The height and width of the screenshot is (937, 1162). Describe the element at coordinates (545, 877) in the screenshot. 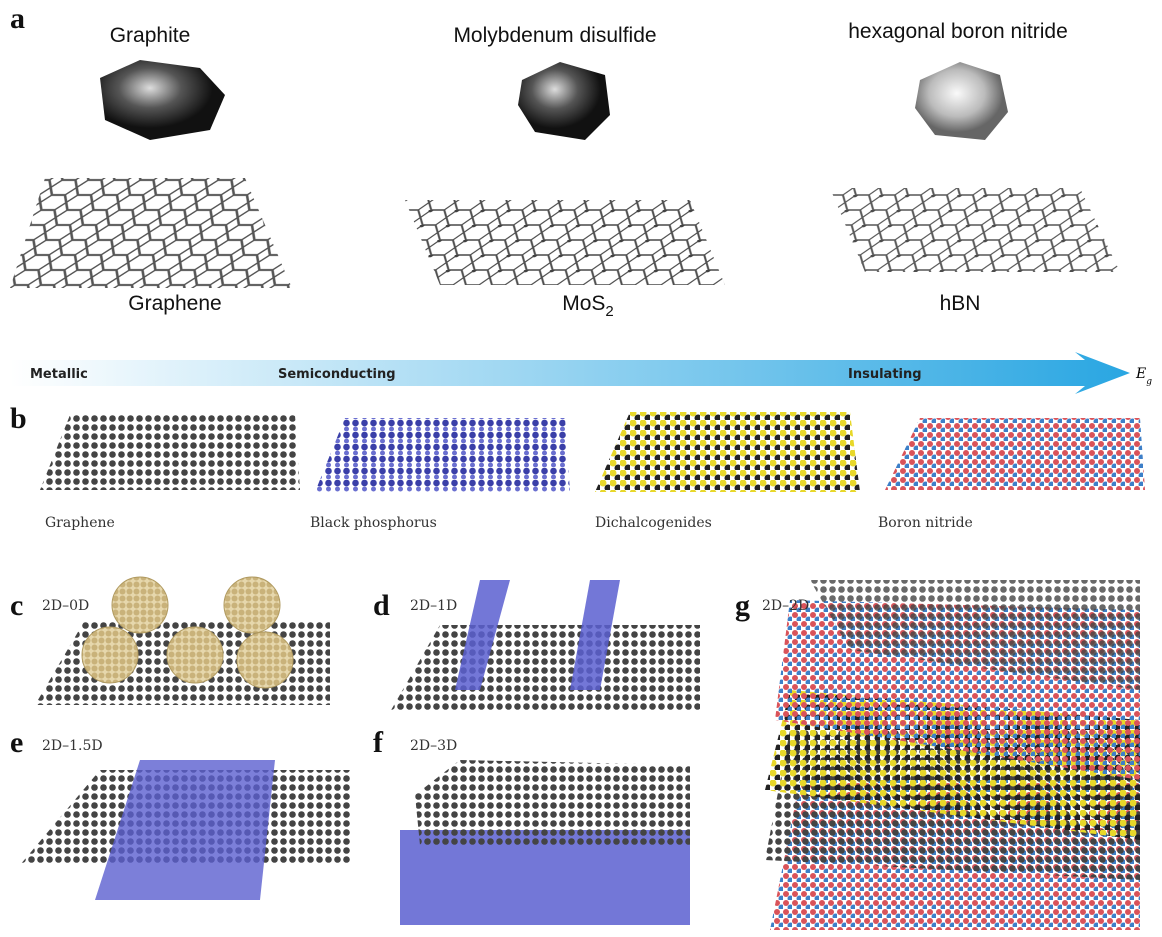

I see `bulk-block` at that location.